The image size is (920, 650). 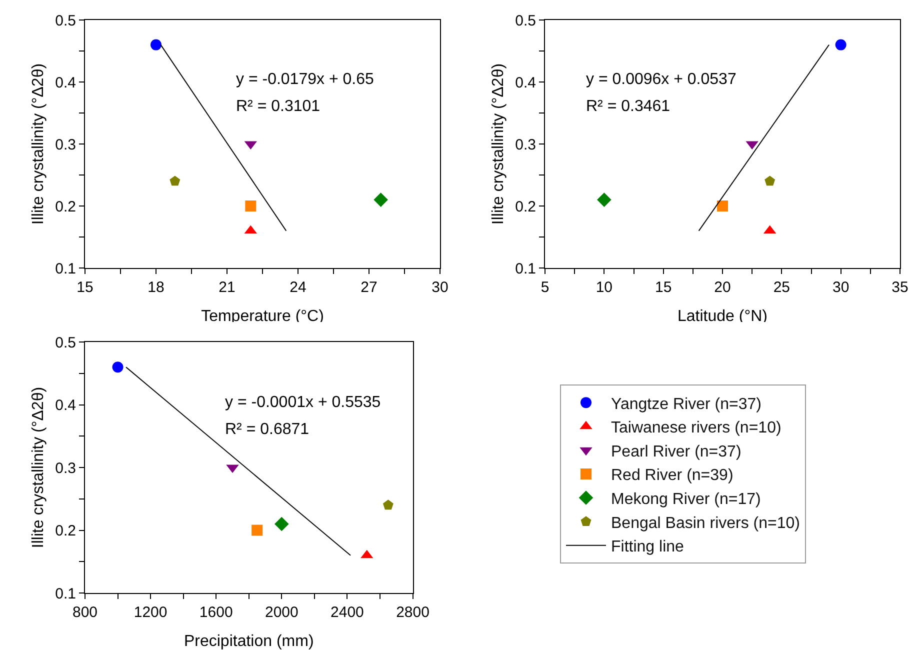 I want to click on x-tick-label: 5, so click(x=545, y=287).